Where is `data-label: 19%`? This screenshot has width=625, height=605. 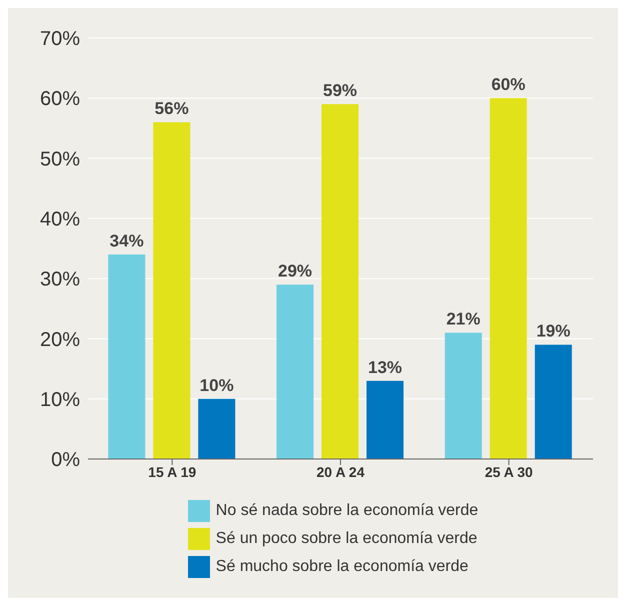
data-label: 19% is located at coordinates (553, 331).